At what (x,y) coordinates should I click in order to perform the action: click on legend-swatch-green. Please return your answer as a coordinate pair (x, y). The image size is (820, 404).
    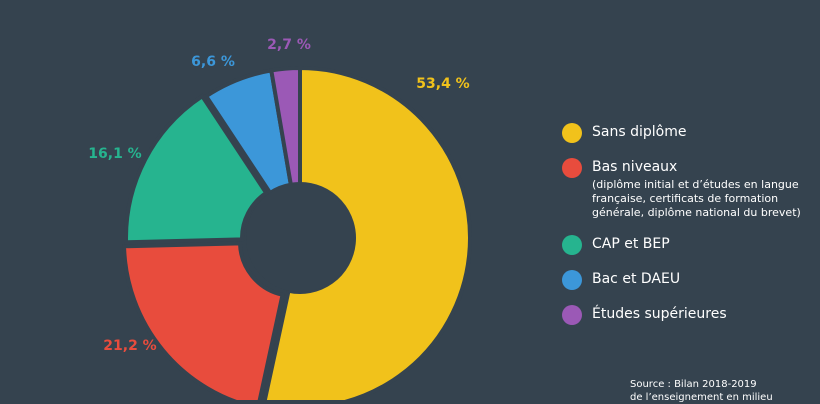
    Looking at the image, I should click on (572, 245).